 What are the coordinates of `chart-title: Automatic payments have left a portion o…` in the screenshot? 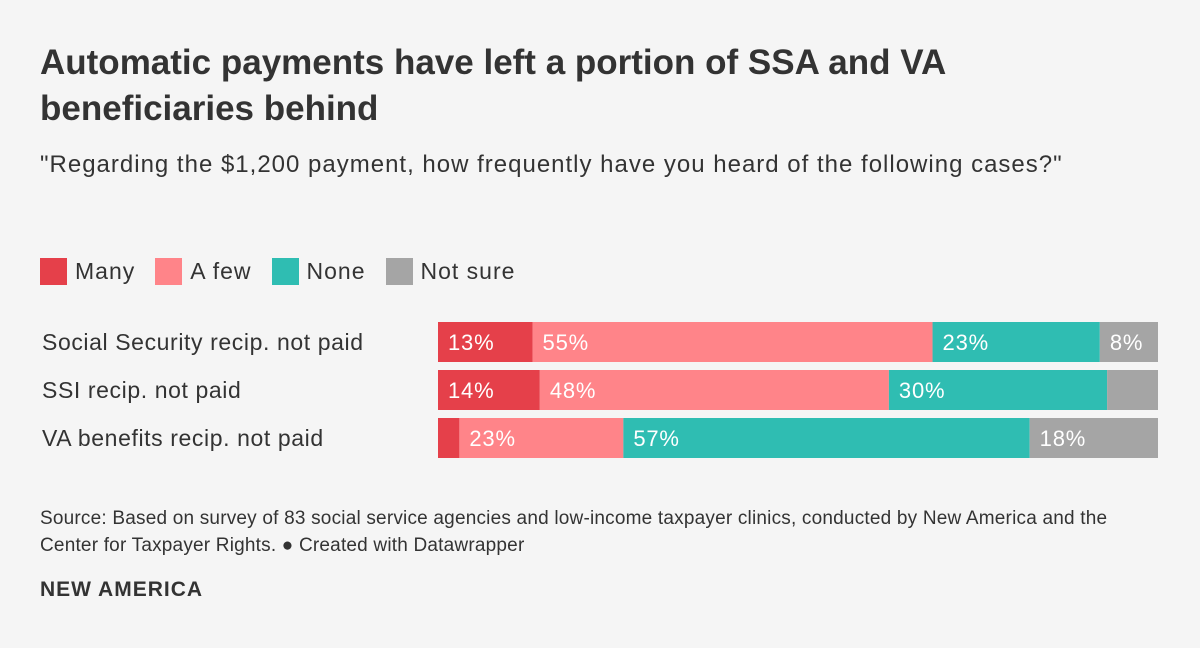 It's located at (492, 85).